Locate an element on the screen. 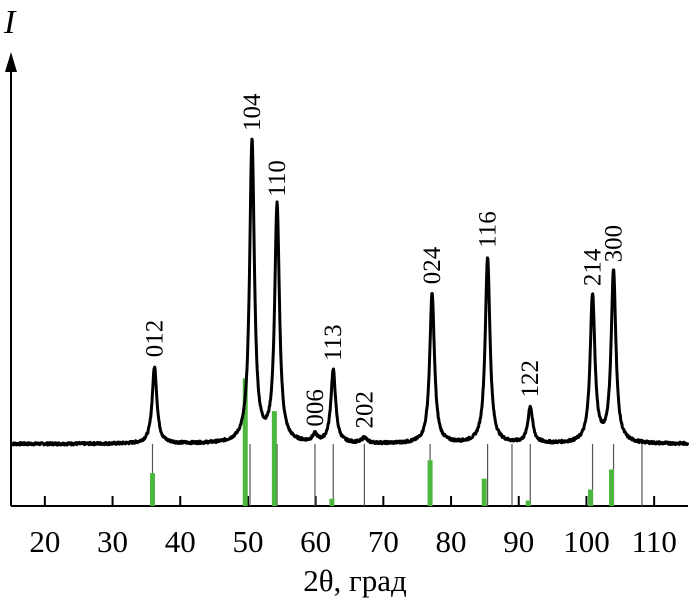 The width and height of the screenshot is (691, 607). y-axis-title: I is located at coordinates (10, 22).